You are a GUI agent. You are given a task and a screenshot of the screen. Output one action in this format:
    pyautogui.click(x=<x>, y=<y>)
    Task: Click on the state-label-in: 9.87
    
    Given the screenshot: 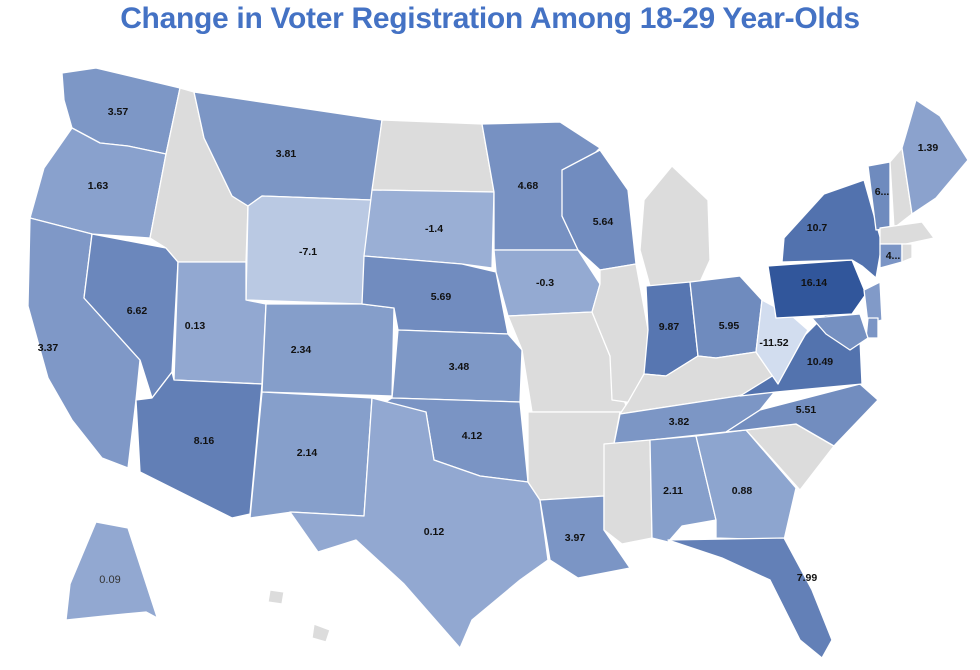 What is the action you would take?
    pyautogui.click(x=669, y=327)
    